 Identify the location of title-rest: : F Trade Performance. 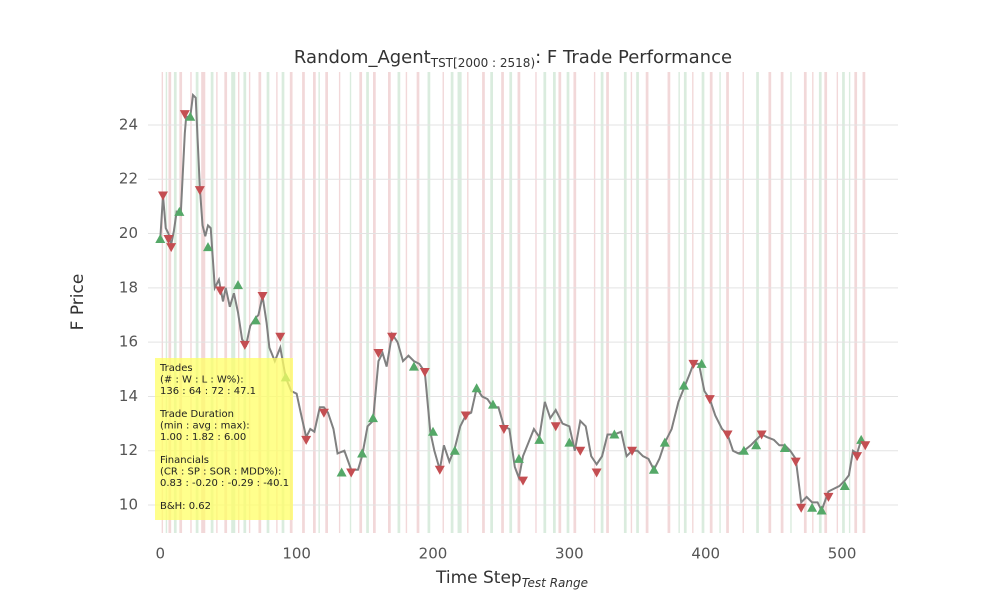
(633, 57).